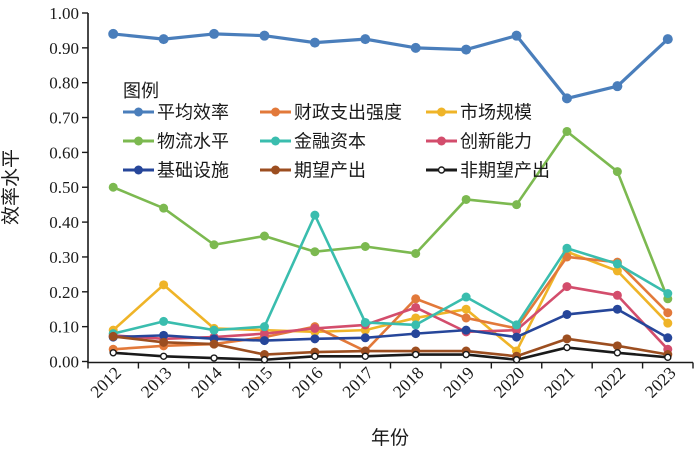  What do you see at coordinates (559, 382) in the screenshot?
I see `x-axis-tick-label: 2021` at bounding box center [559, 382].